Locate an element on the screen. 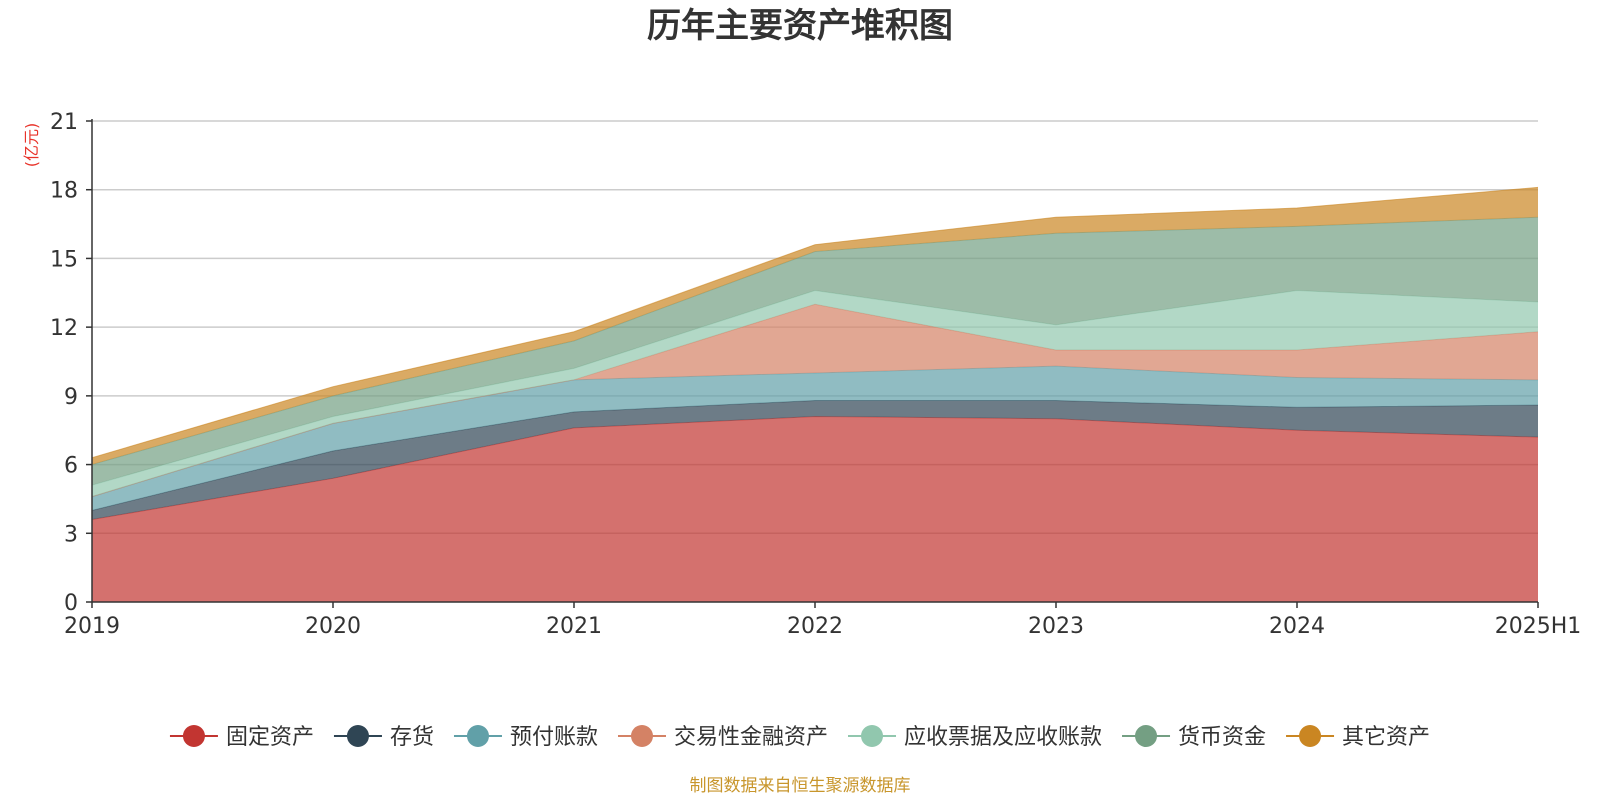  y-tick-label-3: 3 is located at coordinates (71, 534).